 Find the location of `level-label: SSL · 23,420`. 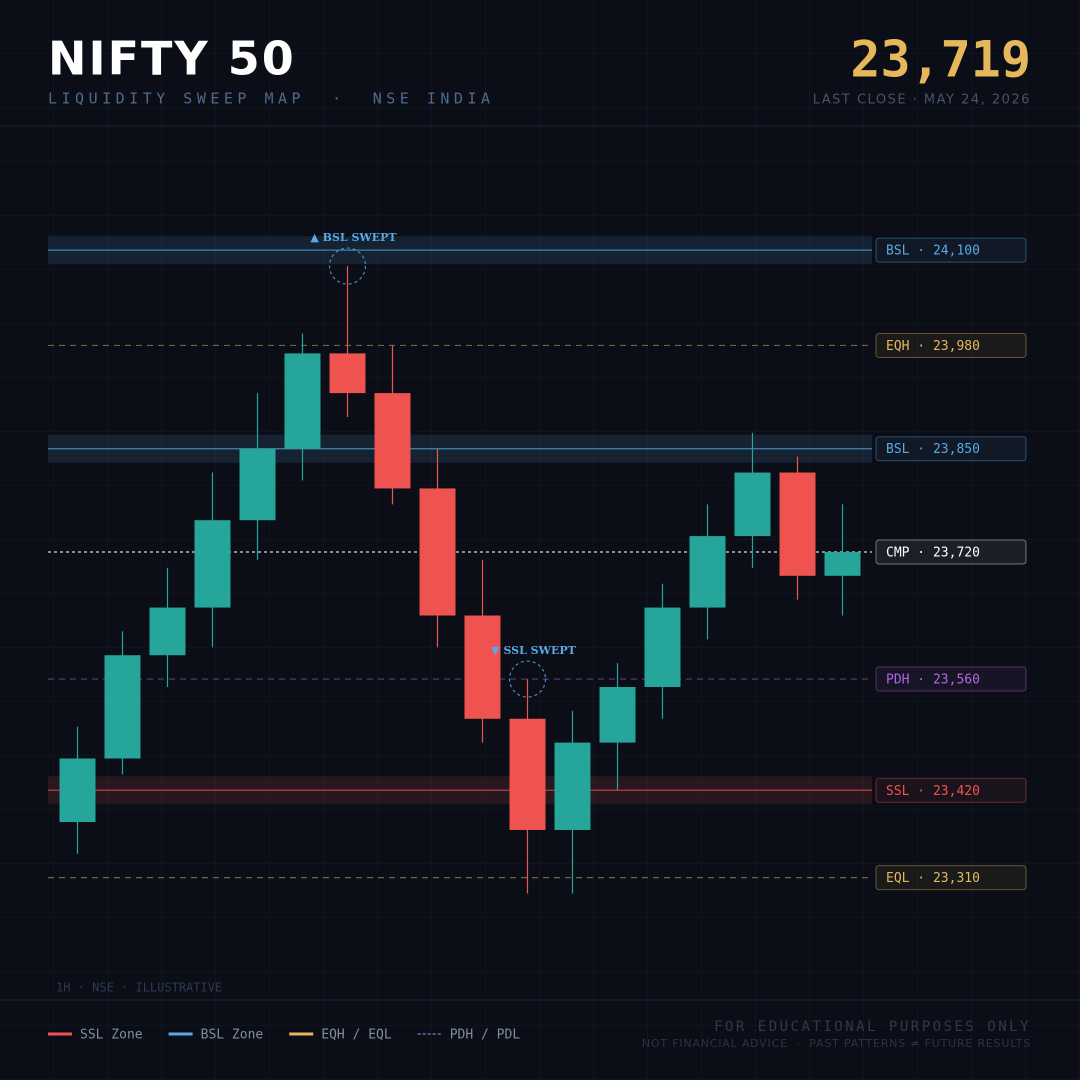

level-label: SSL · 23,420 is located at coordinates (933, 791).